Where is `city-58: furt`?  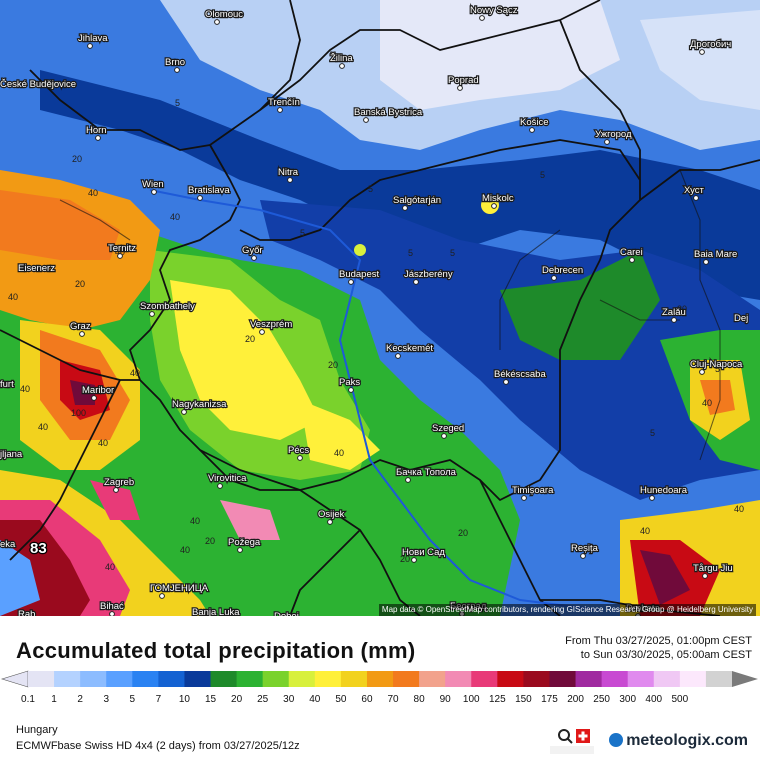
city-58: furt is located at coordinates (7, 384).